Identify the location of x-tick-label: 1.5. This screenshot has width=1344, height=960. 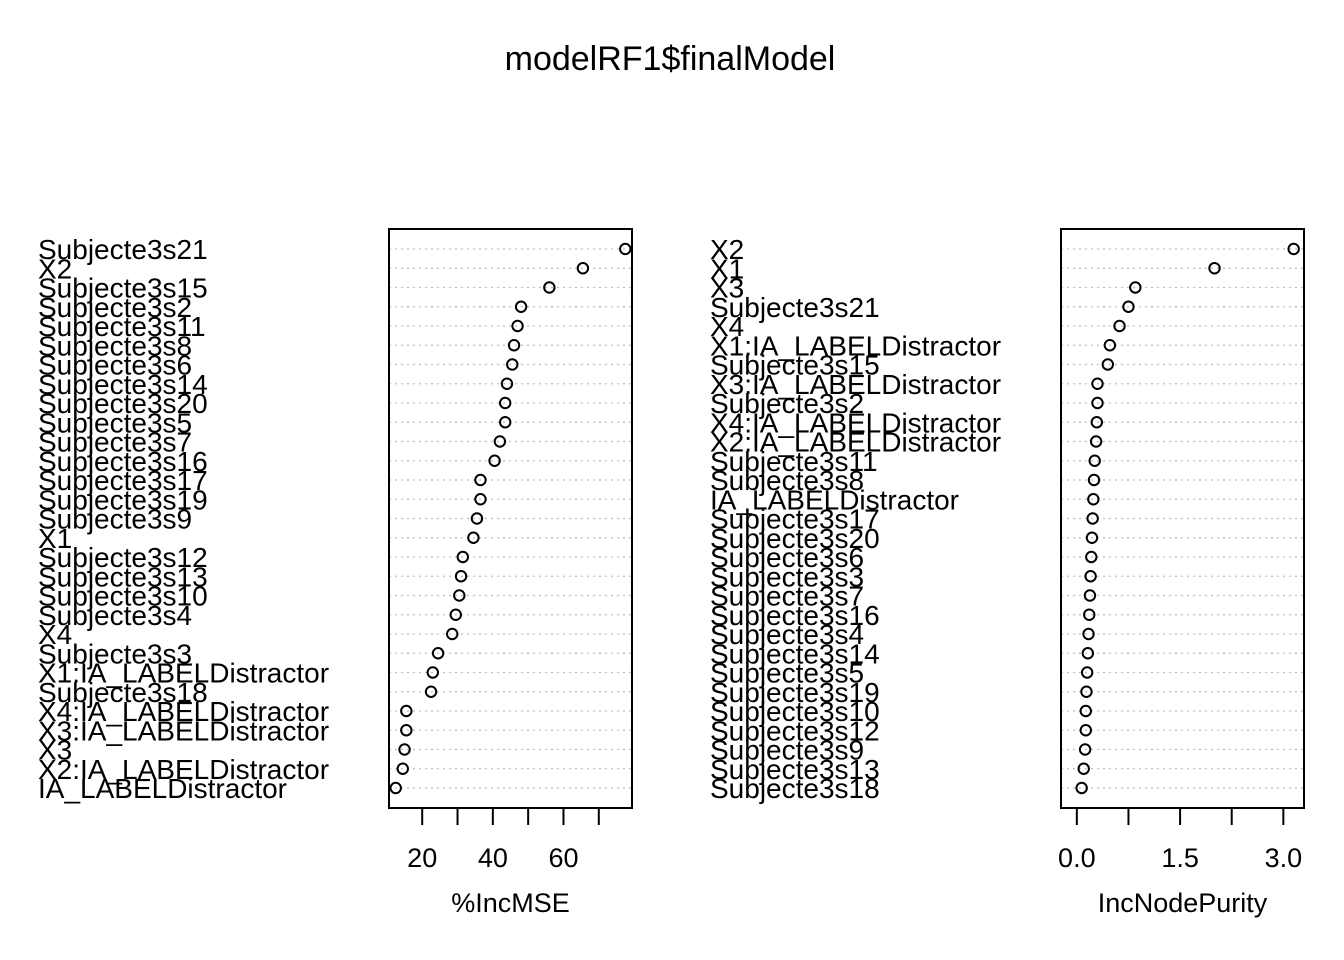
(1180, 858).